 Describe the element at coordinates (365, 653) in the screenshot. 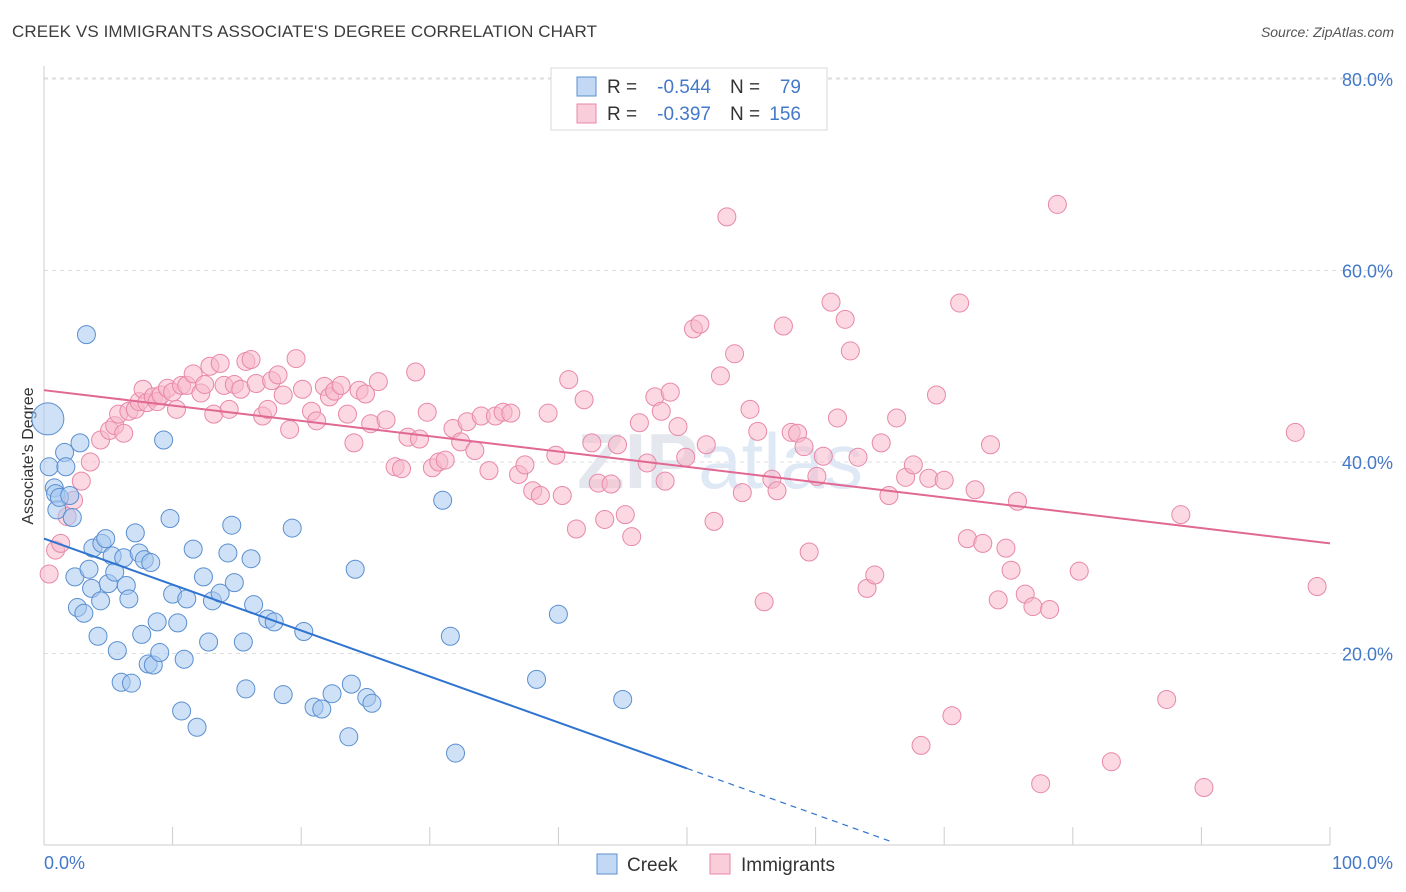

I see `creek-trend-line` at that location.